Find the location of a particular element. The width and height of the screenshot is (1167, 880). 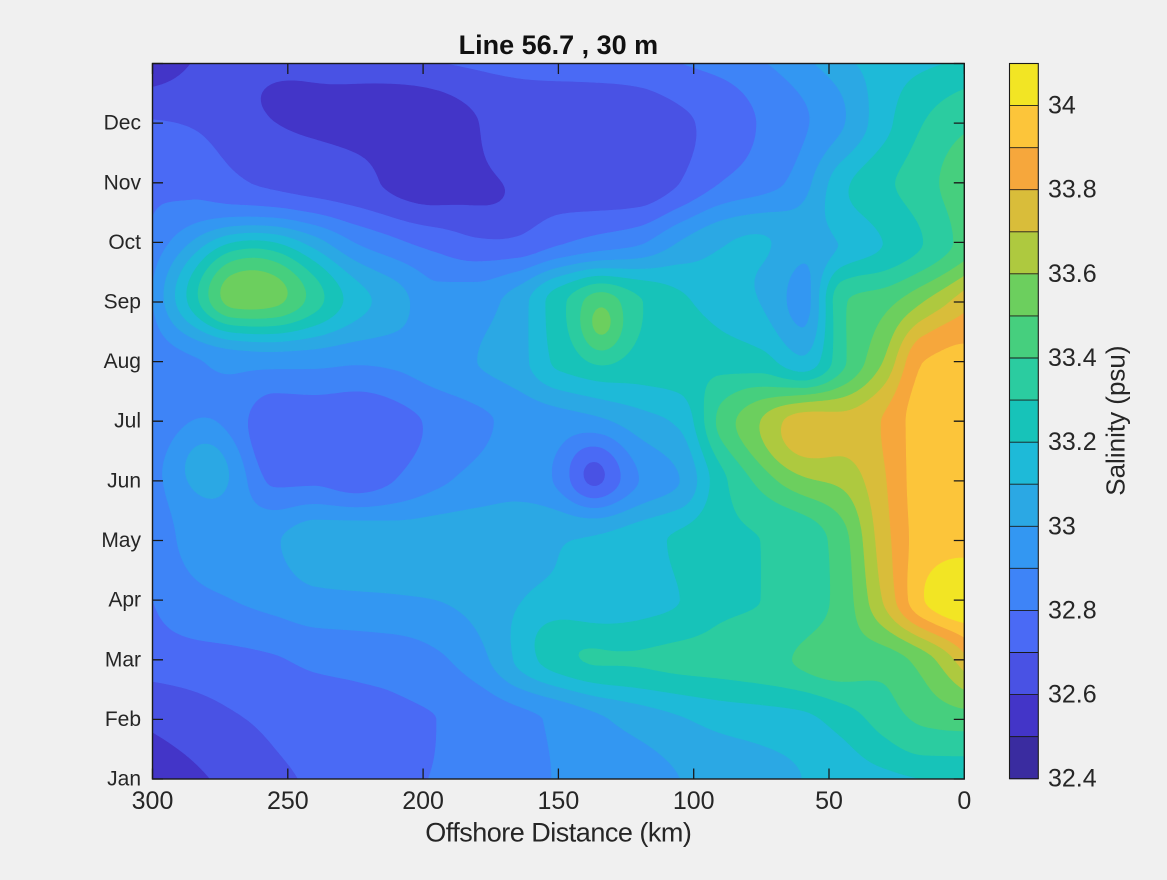

svg-text: 33.4 is located at coordinates (1072, 358).